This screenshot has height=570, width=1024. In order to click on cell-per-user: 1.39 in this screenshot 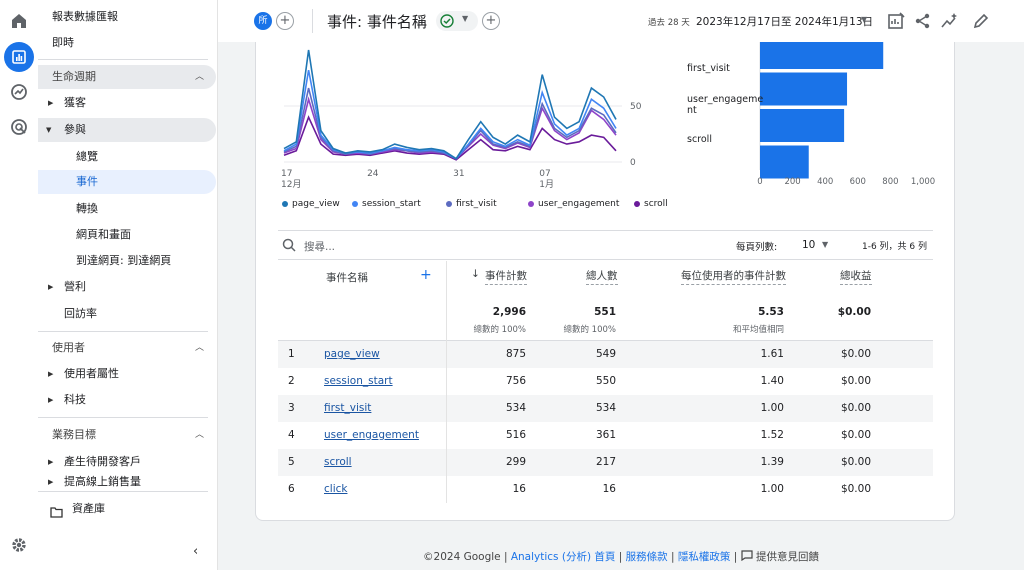, I will do `click(772, 462)`.